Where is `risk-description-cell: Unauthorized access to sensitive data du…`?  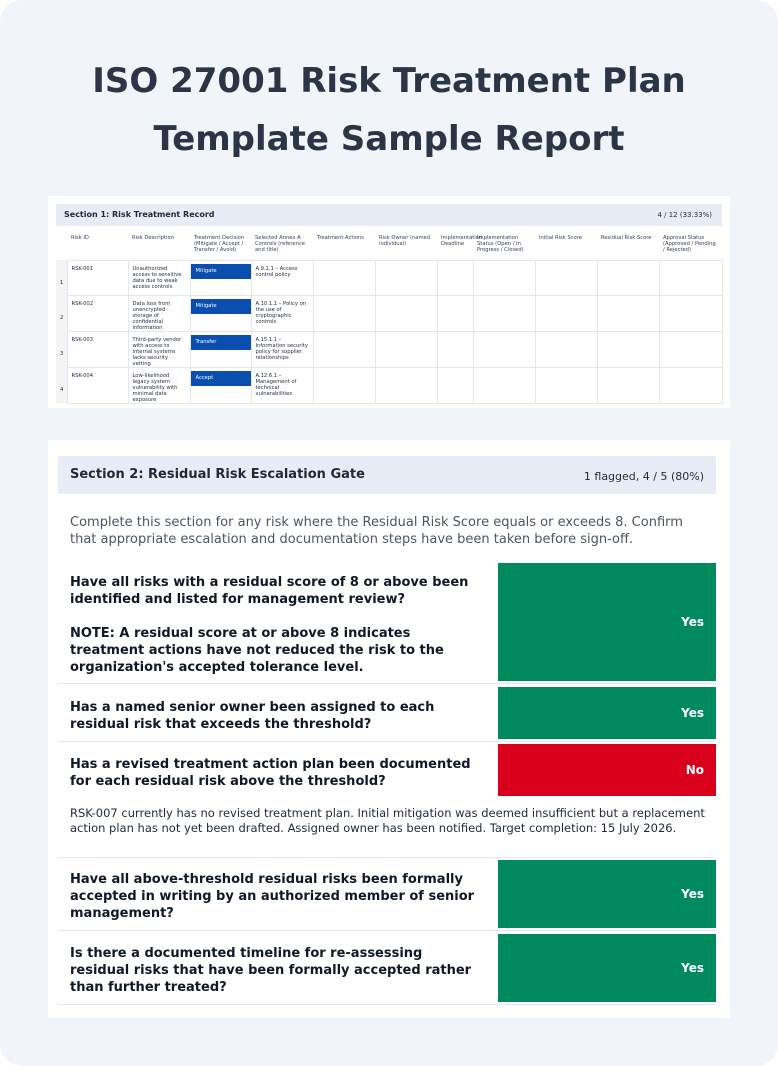 risk-description-cell: Unauthorized access to sensitive data du… is located at coordinates (159, 277).